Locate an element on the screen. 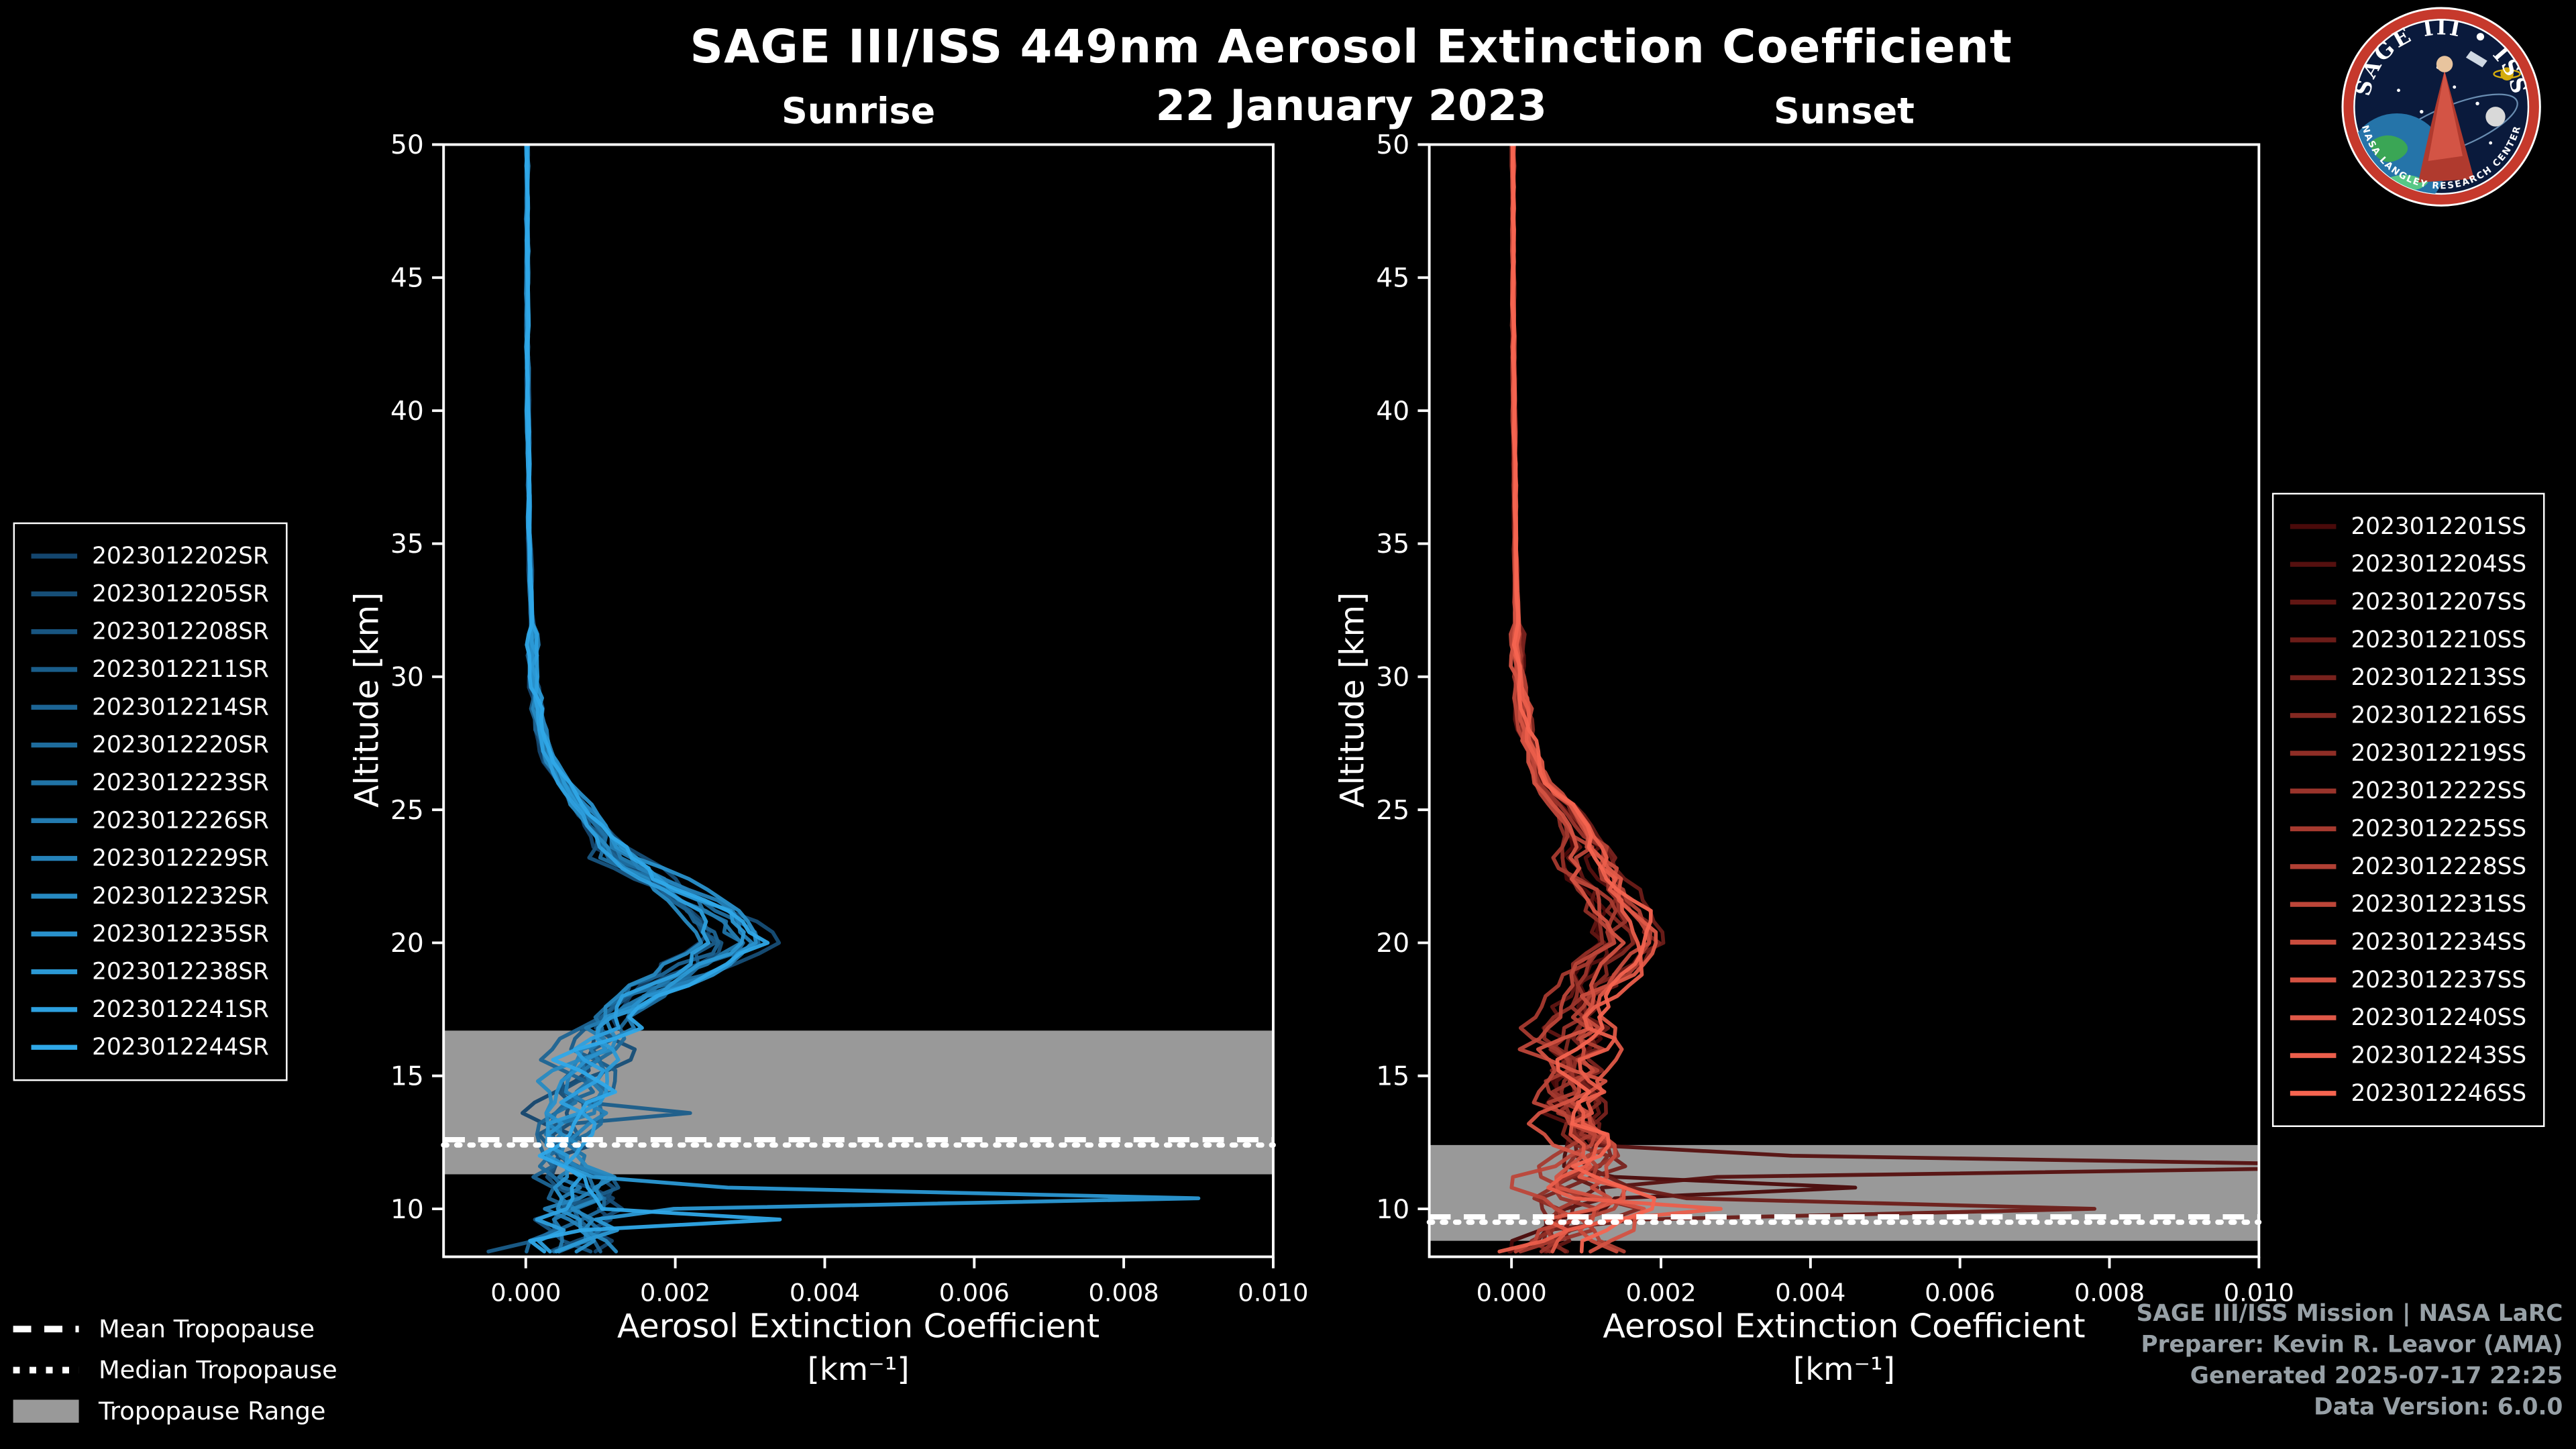 This screenshot has width=2576, height=1449. legend-item: 2023012219SS is located at coordinates (2408, 753).